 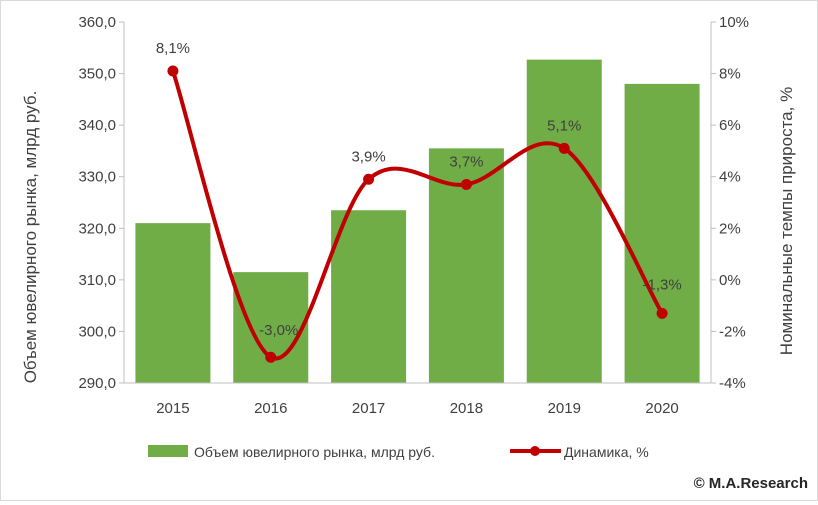 I want to click on y-right-tick-label: 2%, so click(x=730, y=228).